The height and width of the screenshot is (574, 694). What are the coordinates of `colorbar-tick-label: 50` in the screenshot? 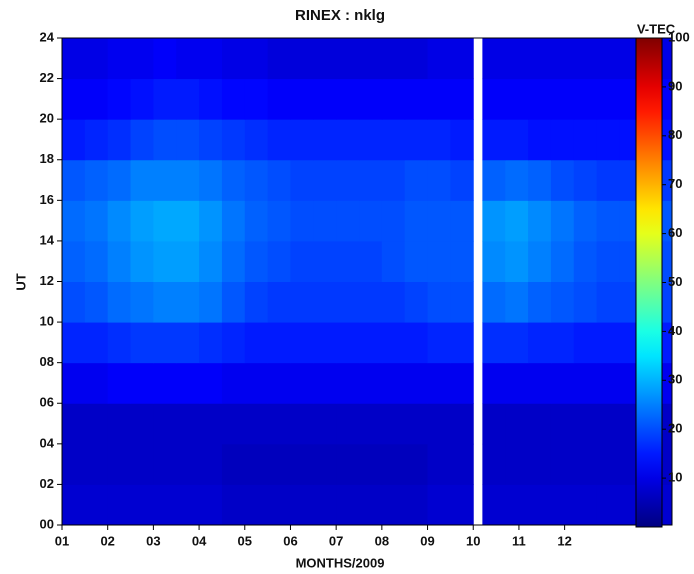 It's located at (675, 281).